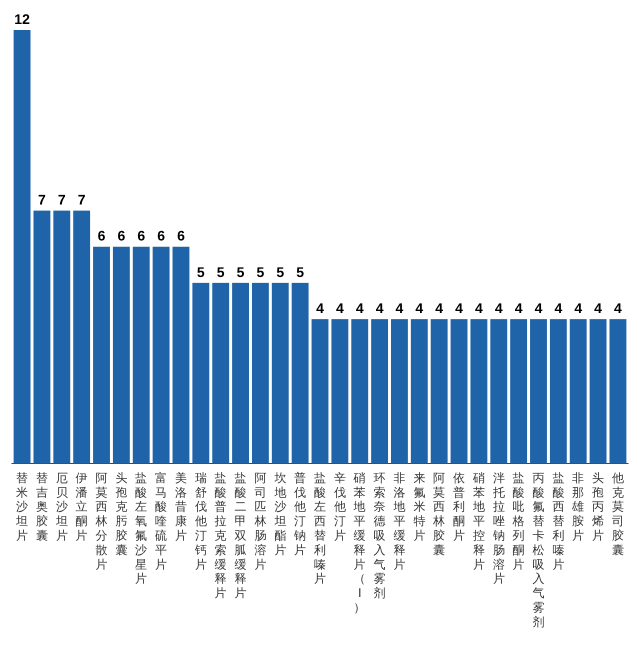  Describe the element at coordinates (538, 549) in the screenshot. I see `category-label: 丙酸氟替卡松吸入气雾剂` at that location.